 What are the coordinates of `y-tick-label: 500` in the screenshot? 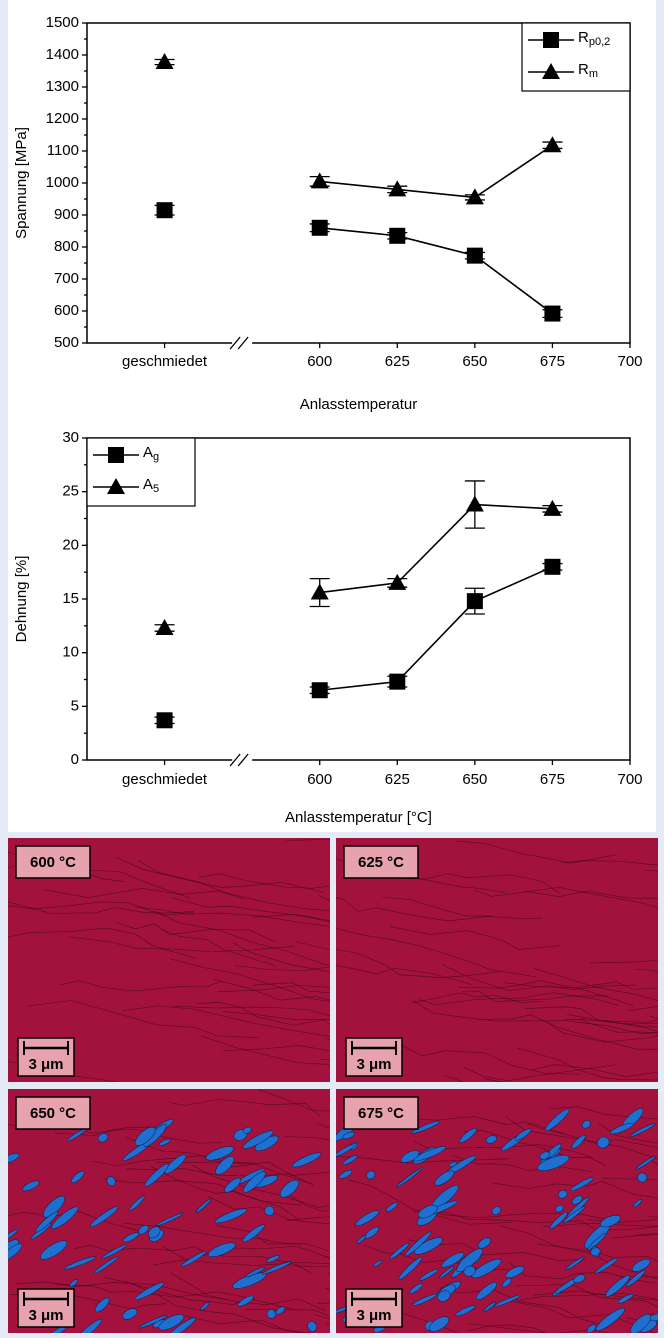 It's located at (66, 342).